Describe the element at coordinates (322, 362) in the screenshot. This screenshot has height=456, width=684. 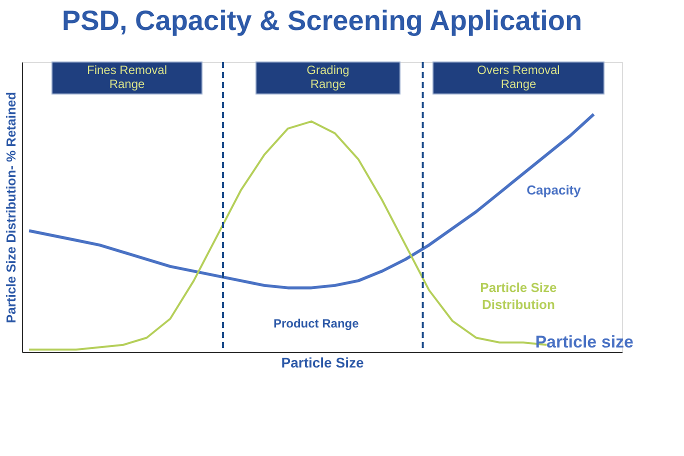
I see `x-axis-title: Particle Size` at that location.